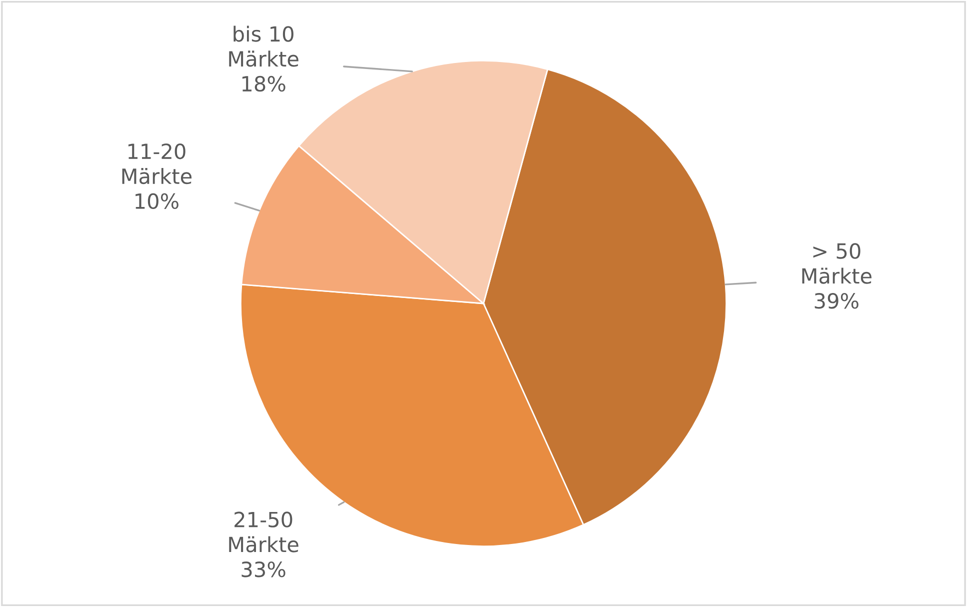  What do you see at coordinates (837, 263) in the screenshot?
I see `slice-label: > 50 Märkte` at bounding box center [837, 263].